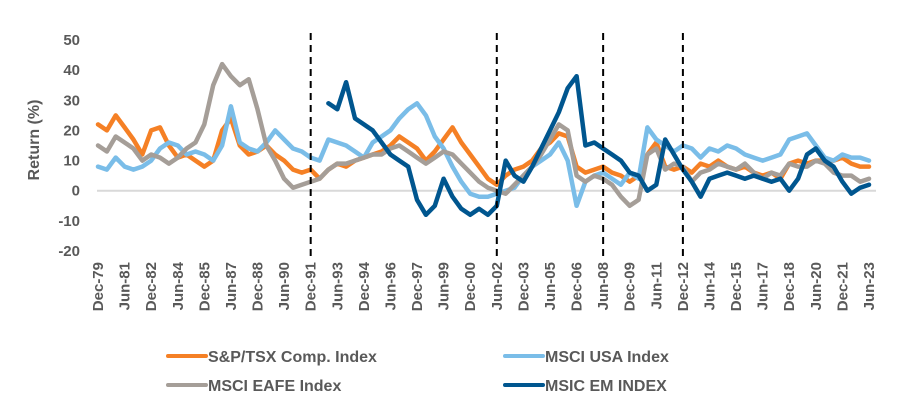 The height and width of the screenshot is (415, 898). What do you see at coordinates (390, 286) in the screenshot?
I see `x-tick-label: Jun-96` at bounding box center [390, 286].